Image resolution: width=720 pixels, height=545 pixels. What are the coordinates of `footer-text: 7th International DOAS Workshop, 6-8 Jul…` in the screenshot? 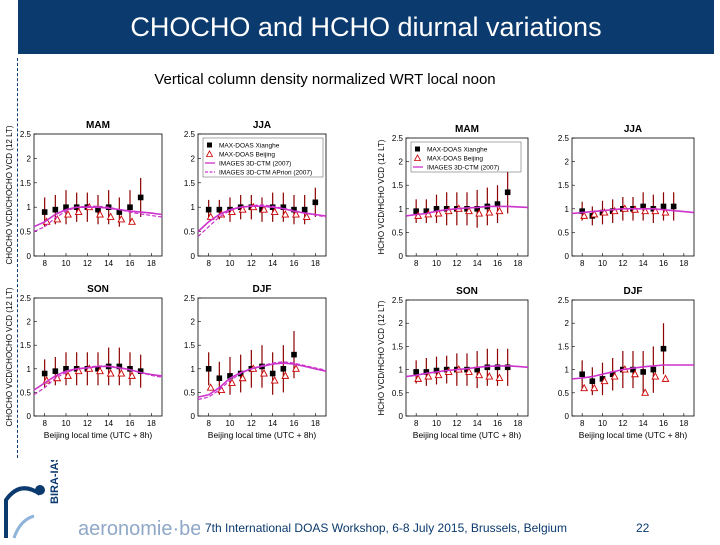 It's located at (386, 528).